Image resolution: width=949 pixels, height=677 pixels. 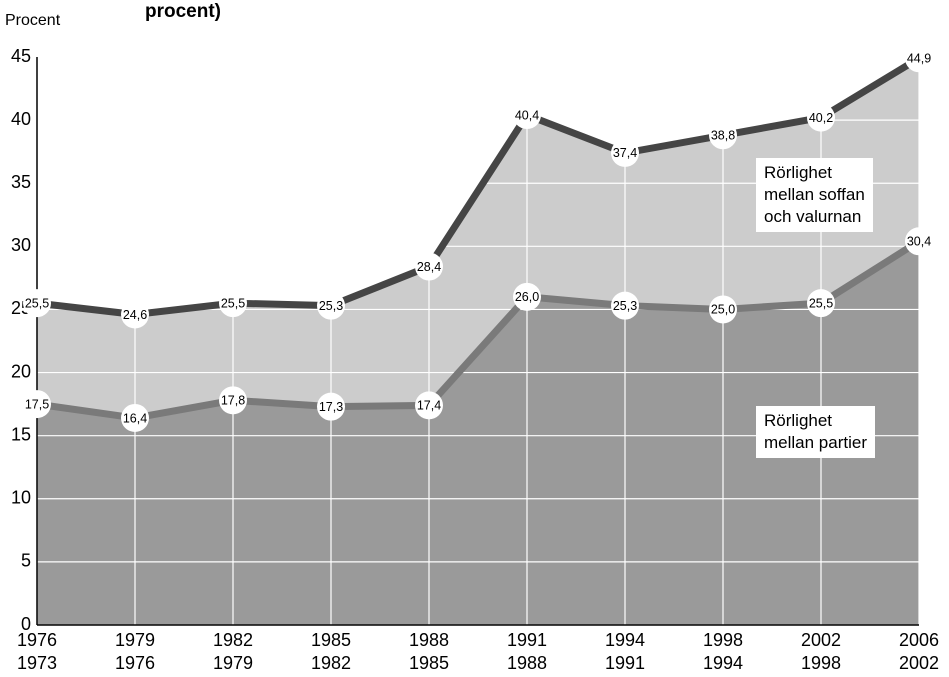 I want to click on data-label: 44,9, so click(x=919, y=59).